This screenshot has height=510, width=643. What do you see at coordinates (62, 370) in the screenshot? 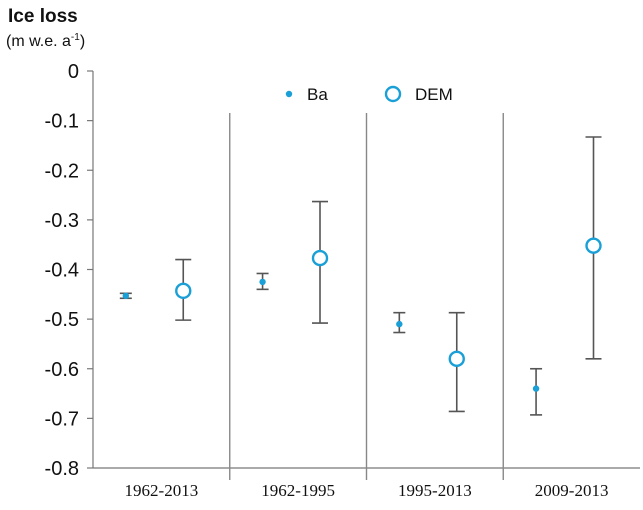
I see `y-tick-label: -0.6` at bounding box center [62, 370].